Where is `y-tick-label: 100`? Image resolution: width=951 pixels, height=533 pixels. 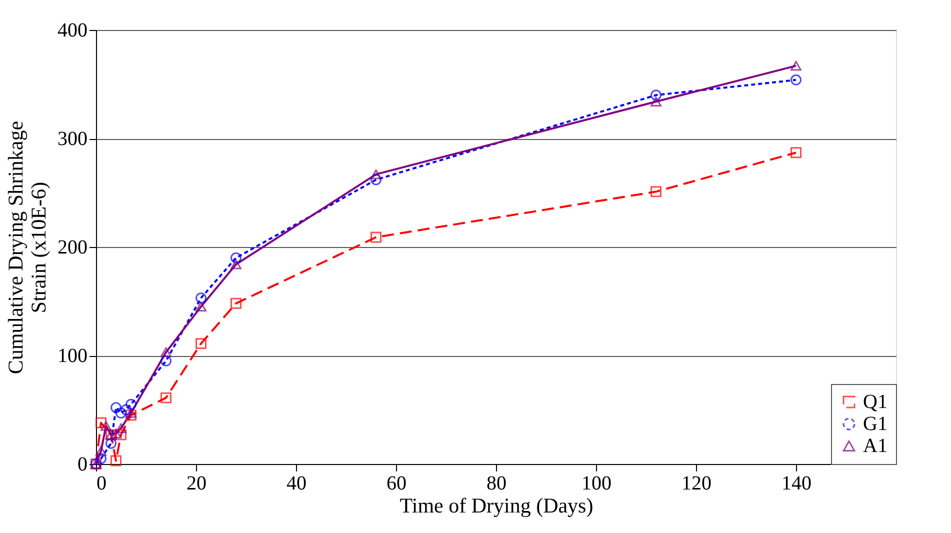
y-tick-label: 100 is located at coordinates (73, 356).